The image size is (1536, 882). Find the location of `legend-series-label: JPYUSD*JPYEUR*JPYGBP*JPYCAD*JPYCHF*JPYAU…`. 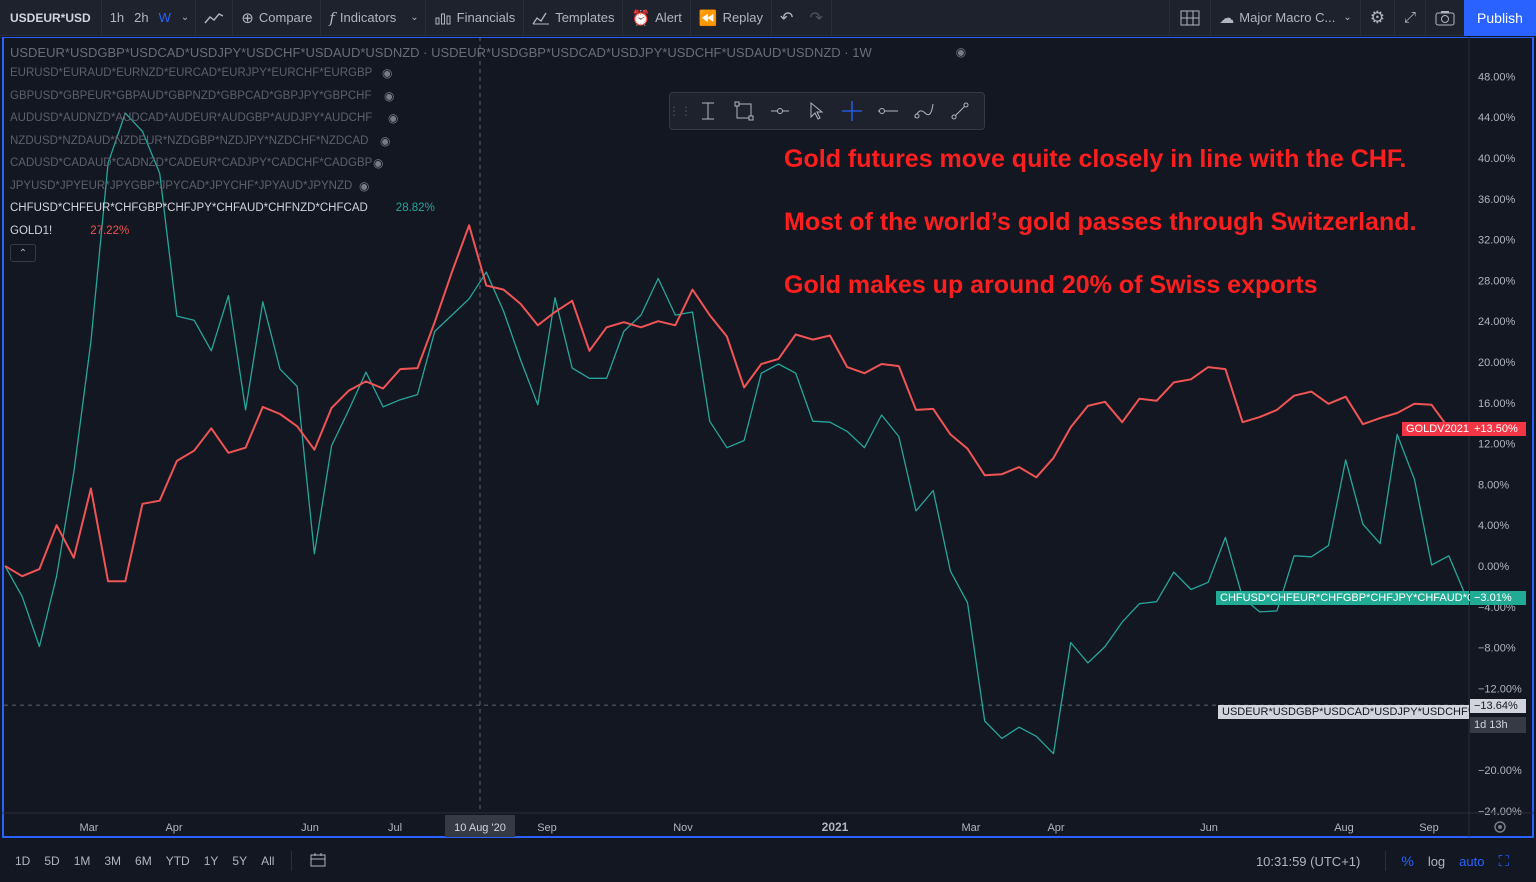

legend-series-label: JPYUSD*JPYEUR*JPYGBP*JPYCAD*JPYCHF*JPYAU… is located at coordinates (181, 185).